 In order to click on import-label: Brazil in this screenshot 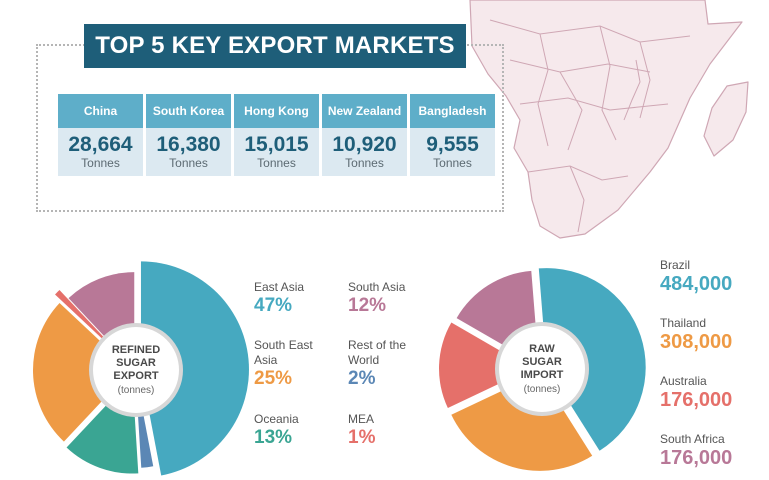, I will do `click(675, 265)`.